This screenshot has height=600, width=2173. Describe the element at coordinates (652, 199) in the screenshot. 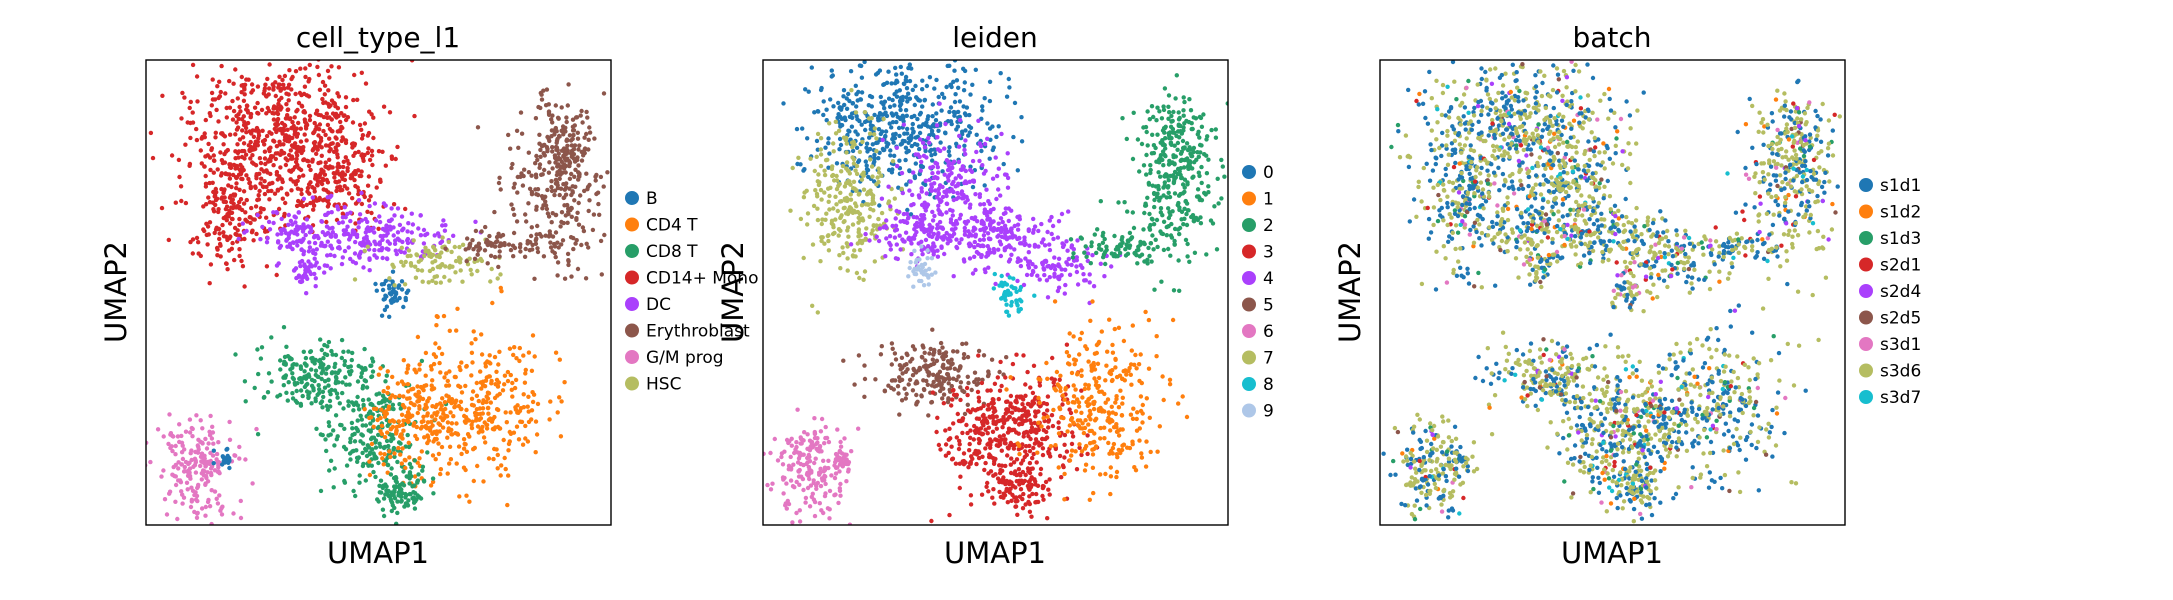

I see `legend-label: B` at that location.